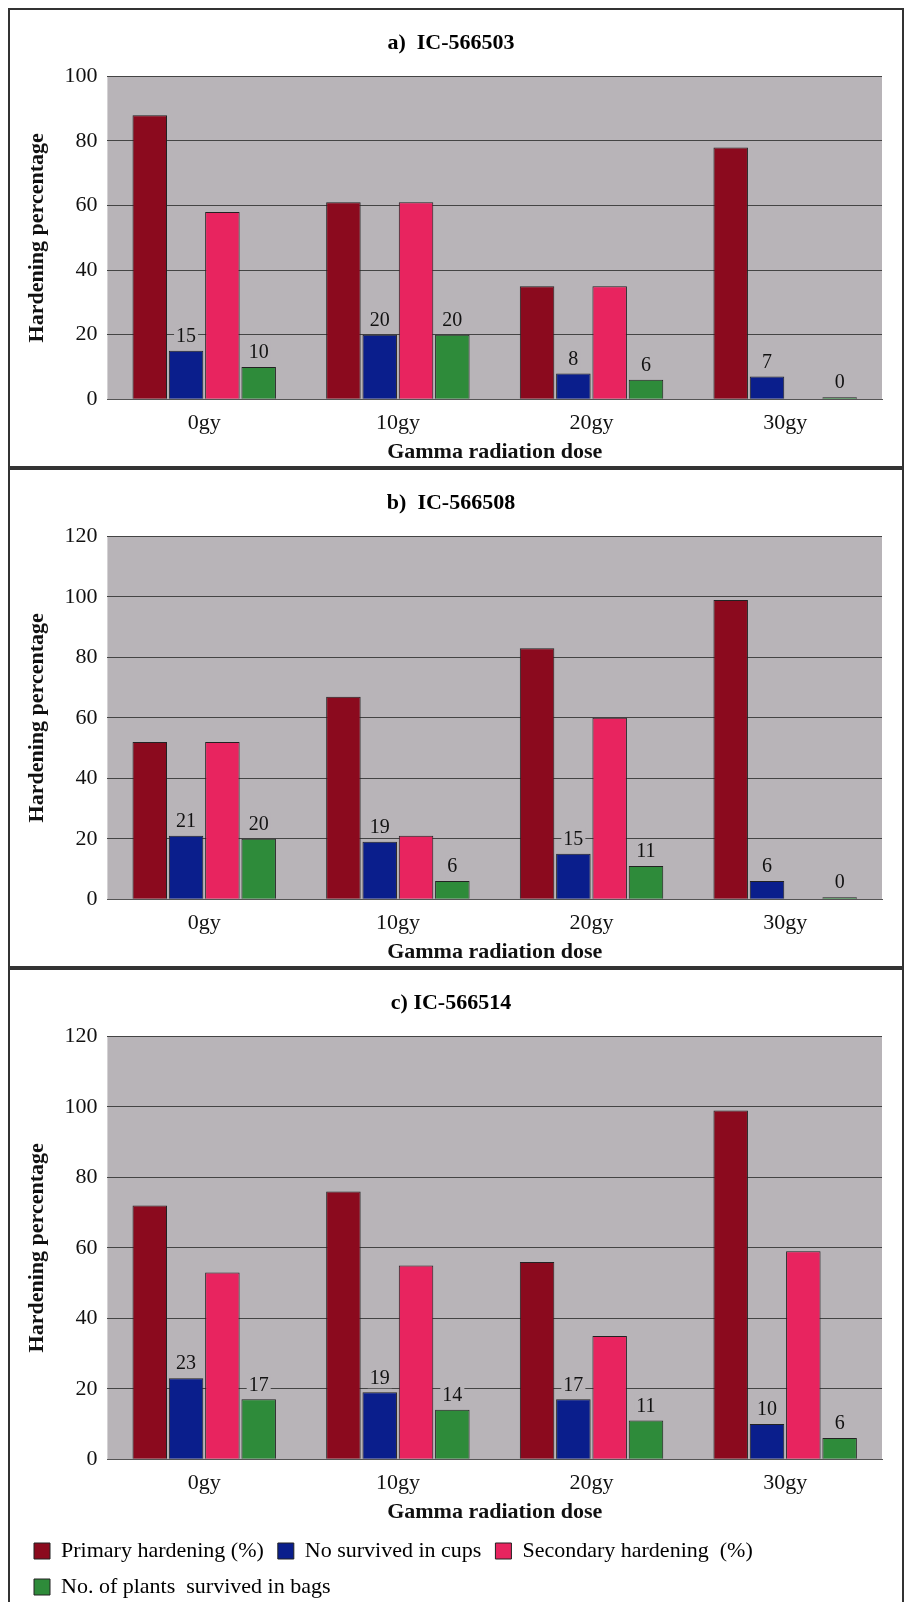 The image size is (912, 1602). What do you see at coordinates (637, 1549) in the screenshot?
I see `legend-label: Secondary hardening (%)` at bounding box center [637, 1549].